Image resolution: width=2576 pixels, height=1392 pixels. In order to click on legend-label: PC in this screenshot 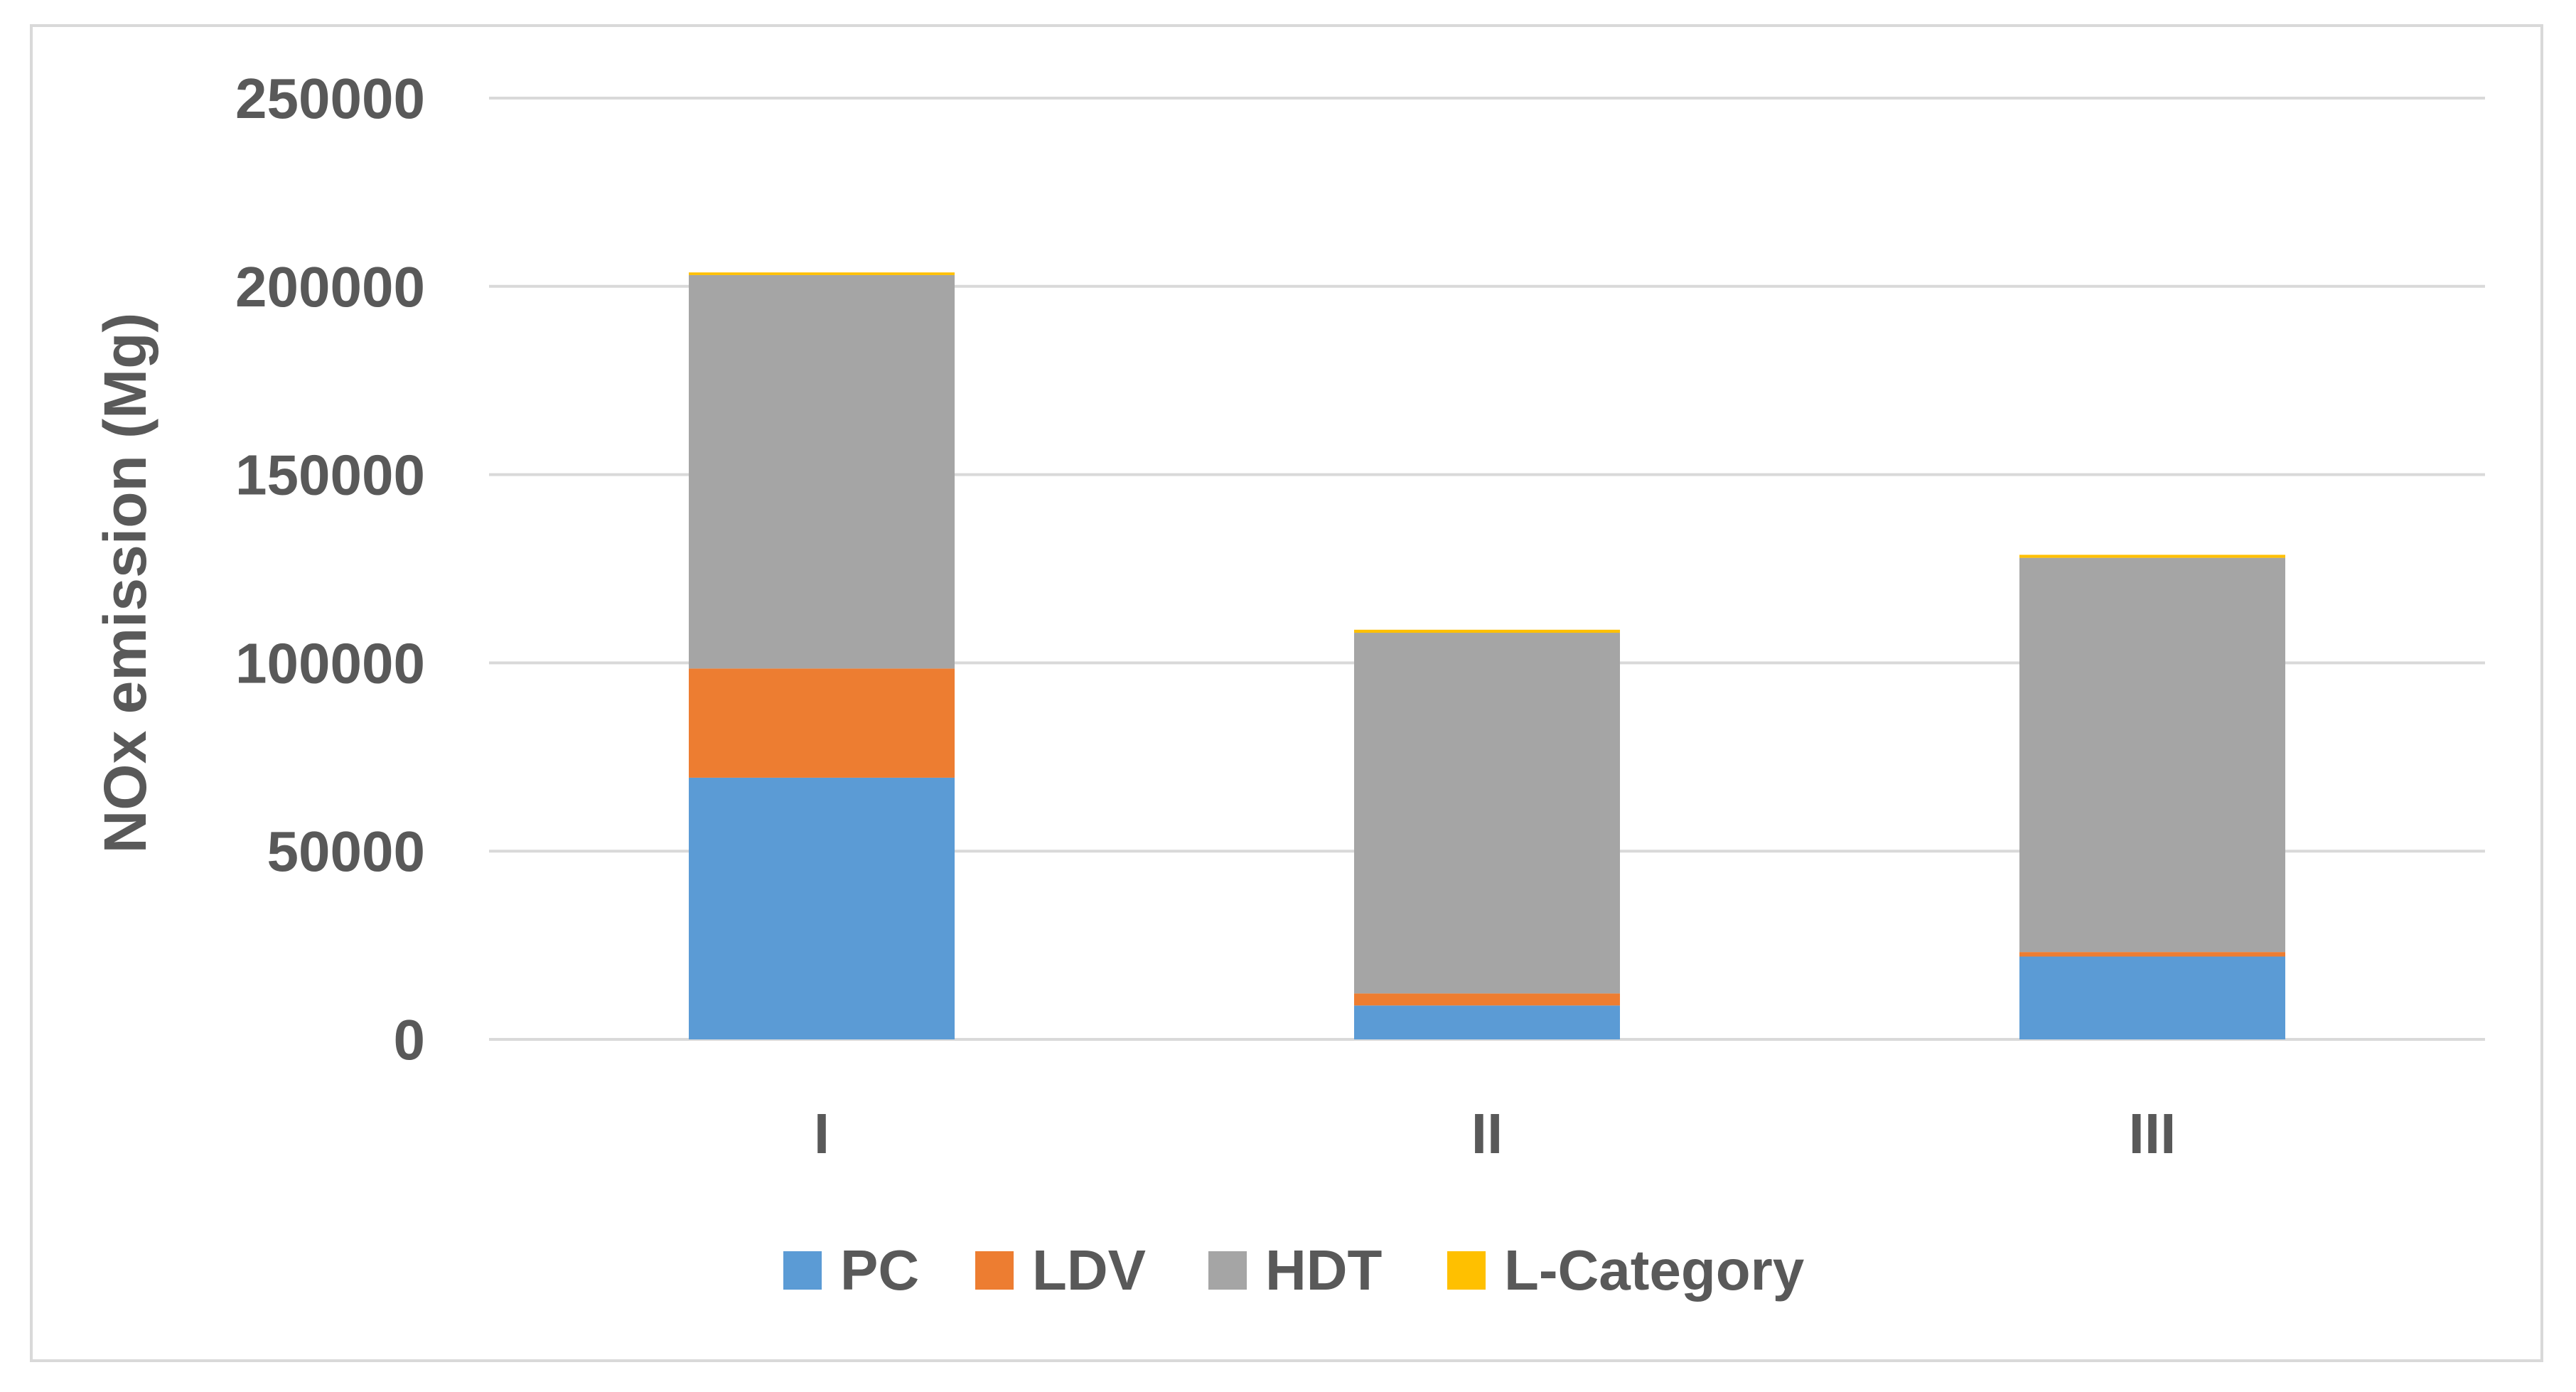, I will do `click(879, 1270)`.